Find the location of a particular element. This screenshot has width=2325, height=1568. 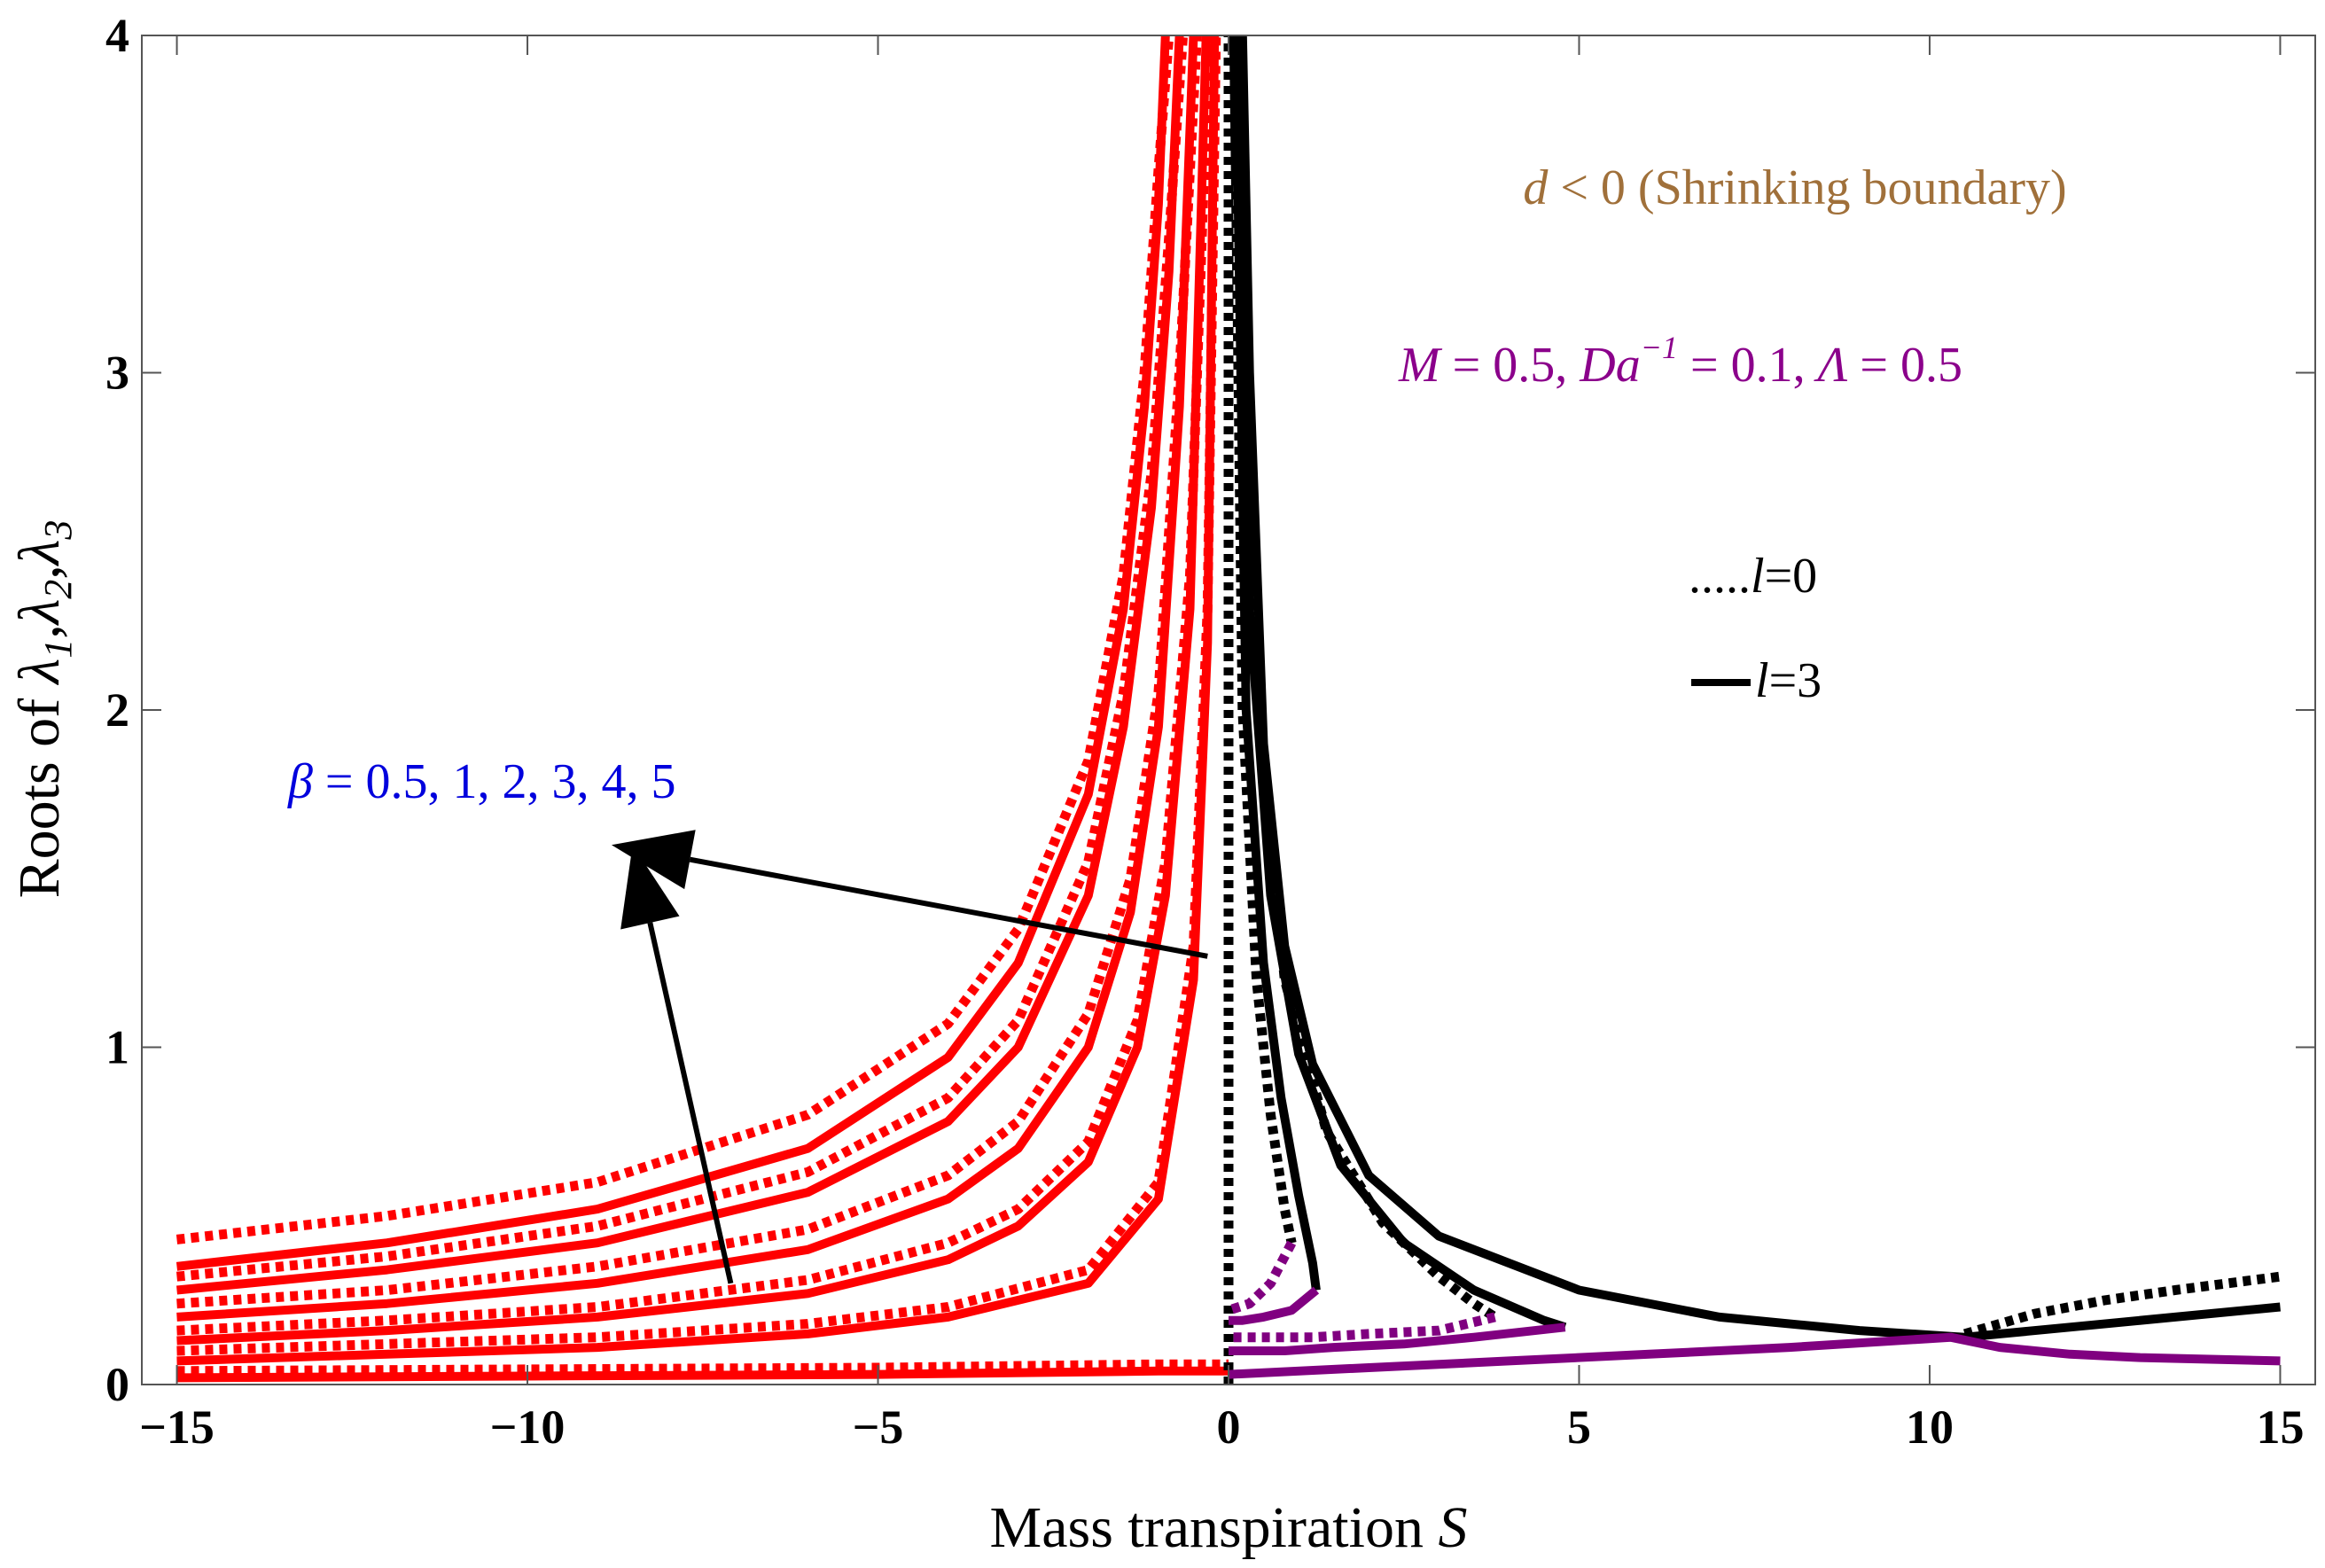

param-lambda-text: = 0.5 is located at coordinates (1904, 365).